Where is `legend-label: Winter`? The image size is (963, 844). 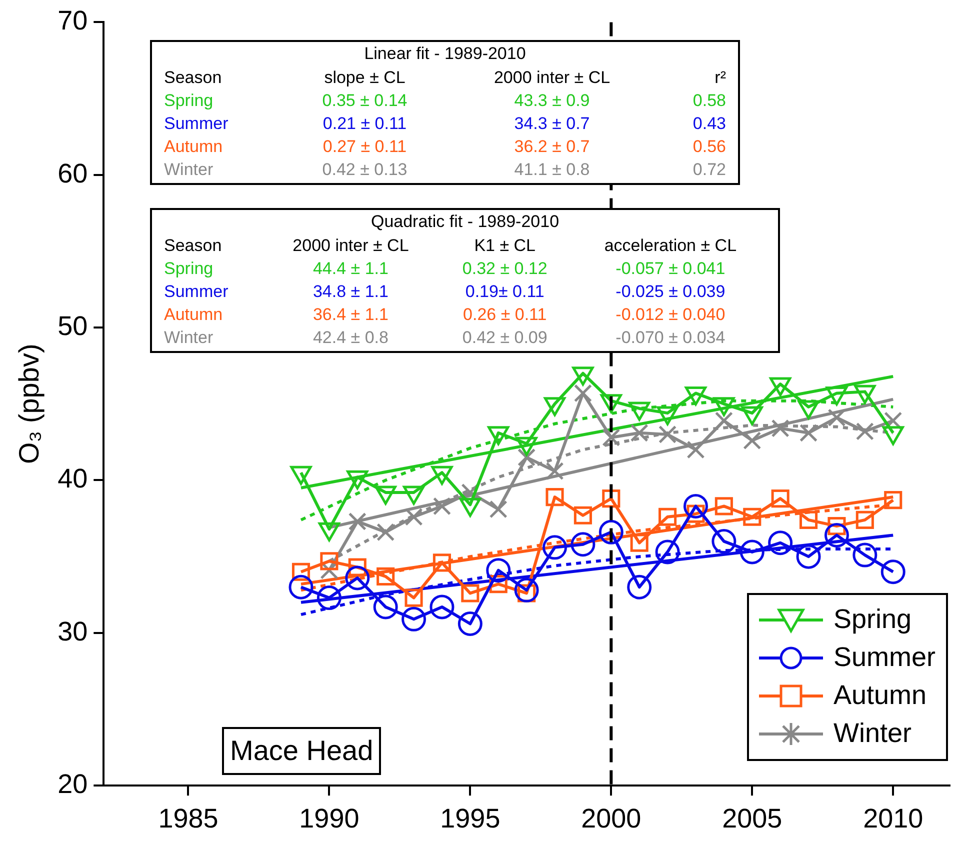 legend-label: Winter is located at coordinates (872, 734).